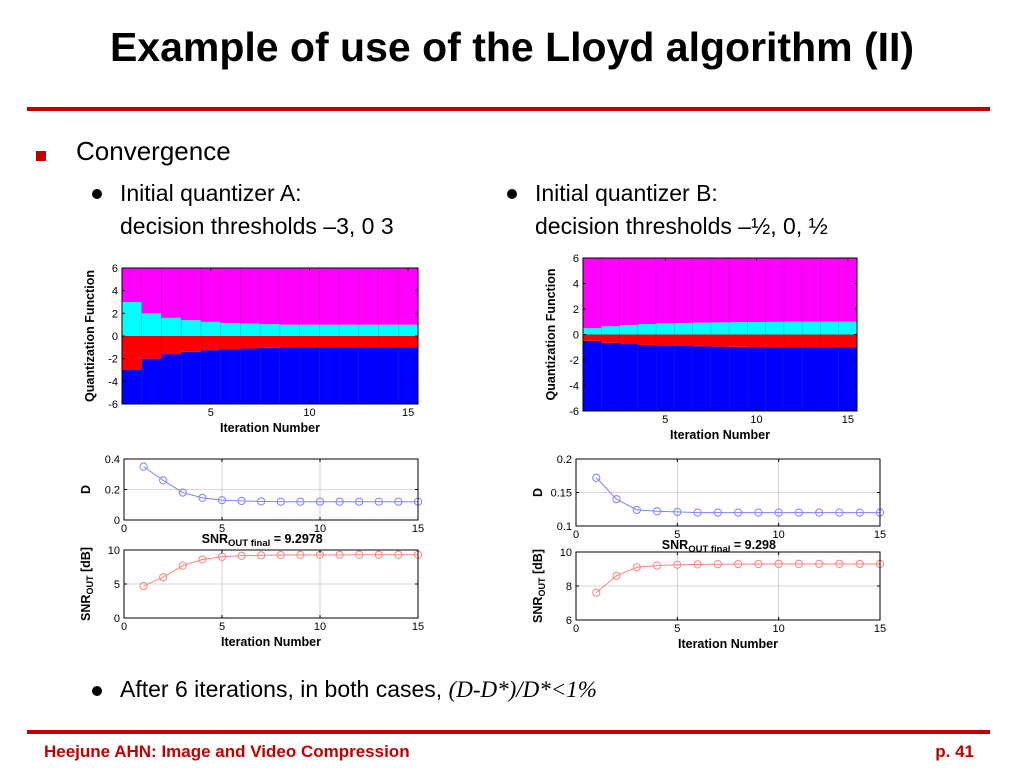 Image resolution: width=1024 pixels, height=768 pixels. What do you see at coordinates (779, 629) in the screenshot?
I see `x-tick-label: 10` at bounding box center [779, 629].